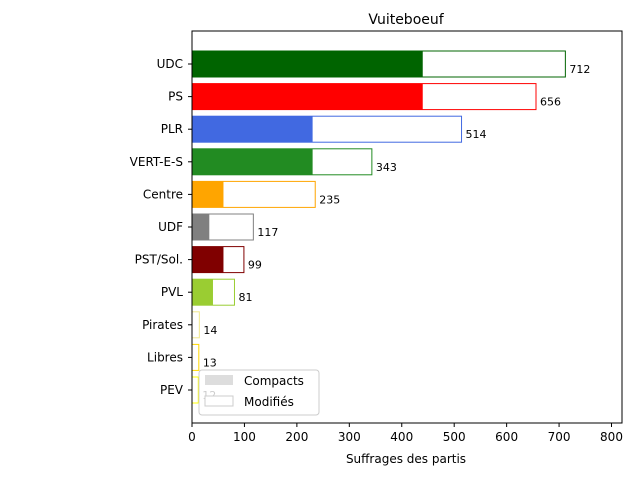 The height and width of the screenshot is (480, 640). I want to click on data-label-udf: 117, so click(267, 232).